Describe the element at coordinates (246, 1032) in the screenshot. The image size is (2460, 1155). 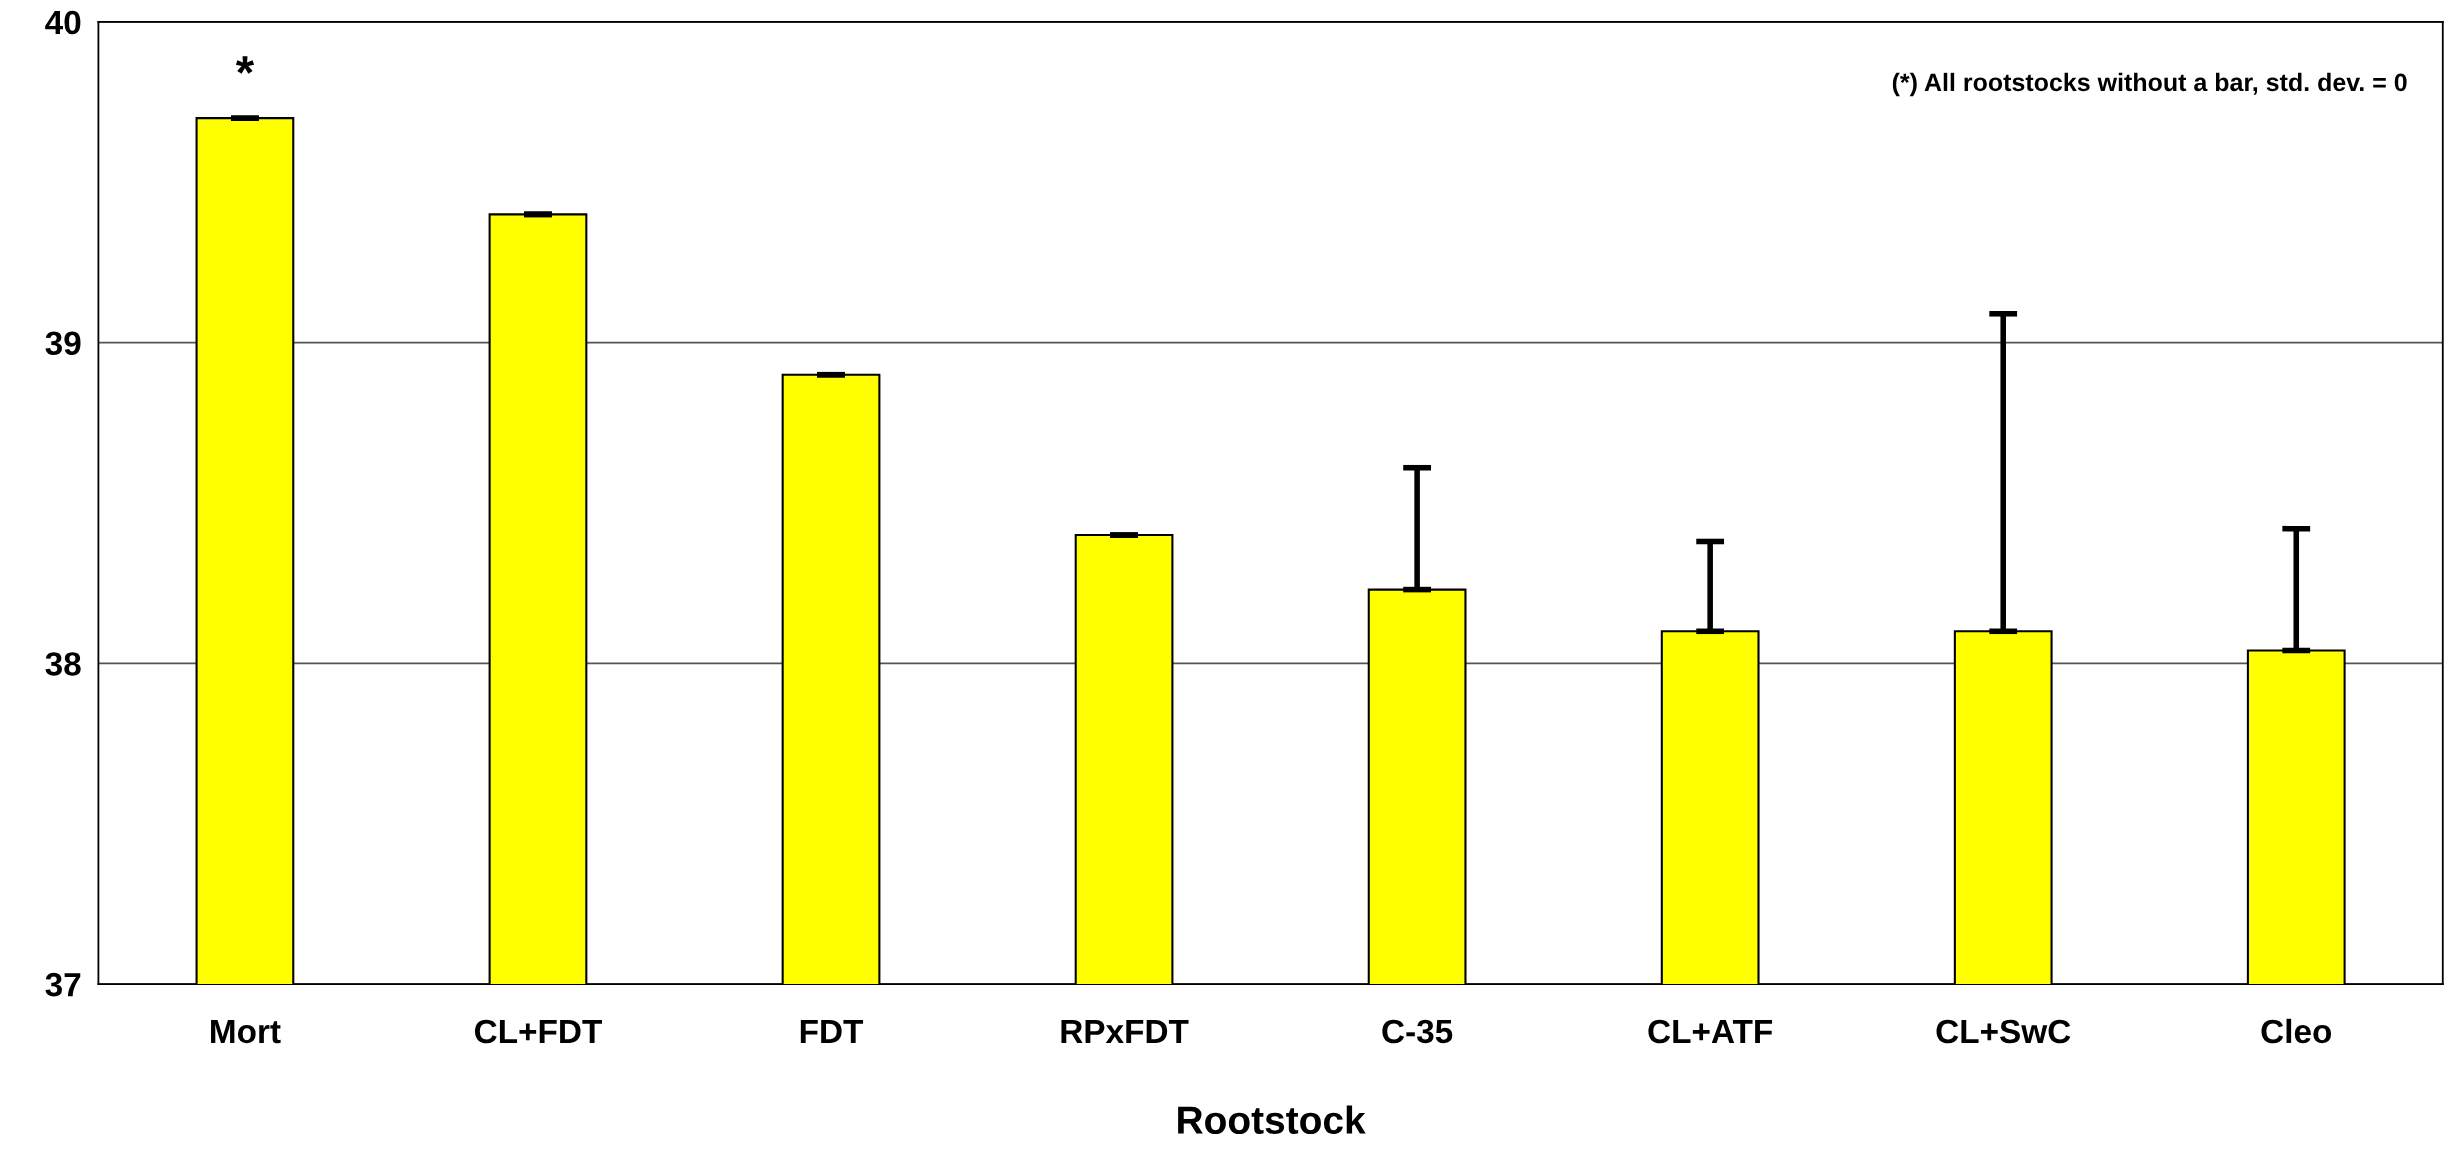
I see `x-tick-label: Mort` at that location.